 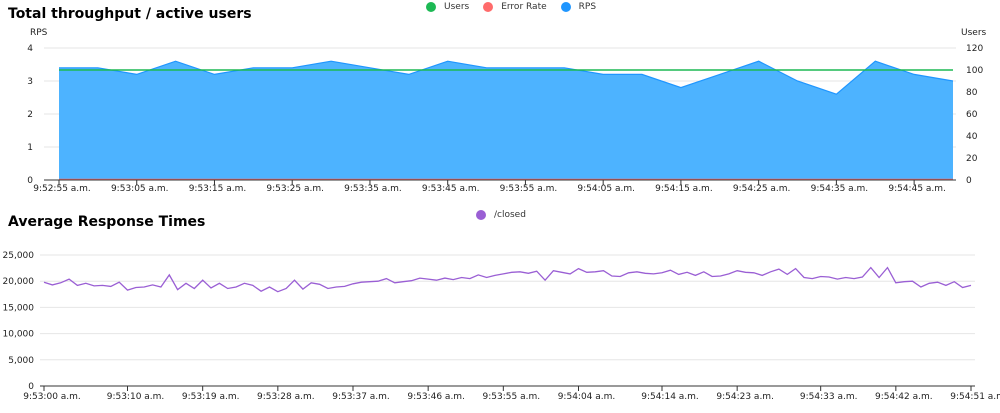 What do you see at coordinates (457, 7) in the screenshot?
I see `legend-label-users: Users` at bounding box center [457, 7].